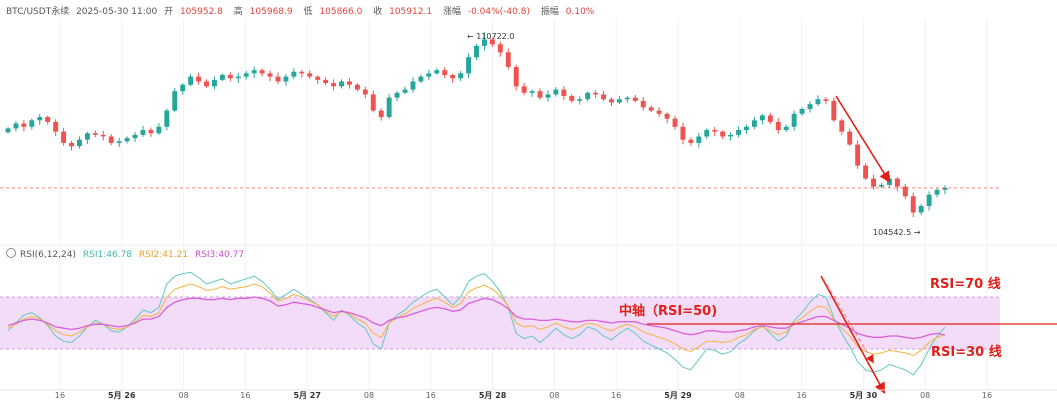 The image size is (1057, 407). Describe the element at coordinates (271, 12) in the screenshot. I see `high-value: 105968.9` at that location.